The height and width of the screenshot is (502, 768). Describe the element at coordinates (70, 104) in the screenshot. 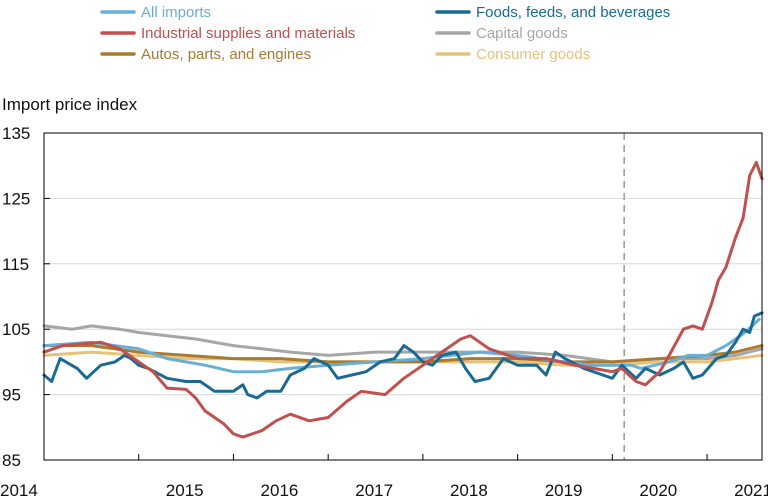

I see `y-axis-label: Import price index` at that location.